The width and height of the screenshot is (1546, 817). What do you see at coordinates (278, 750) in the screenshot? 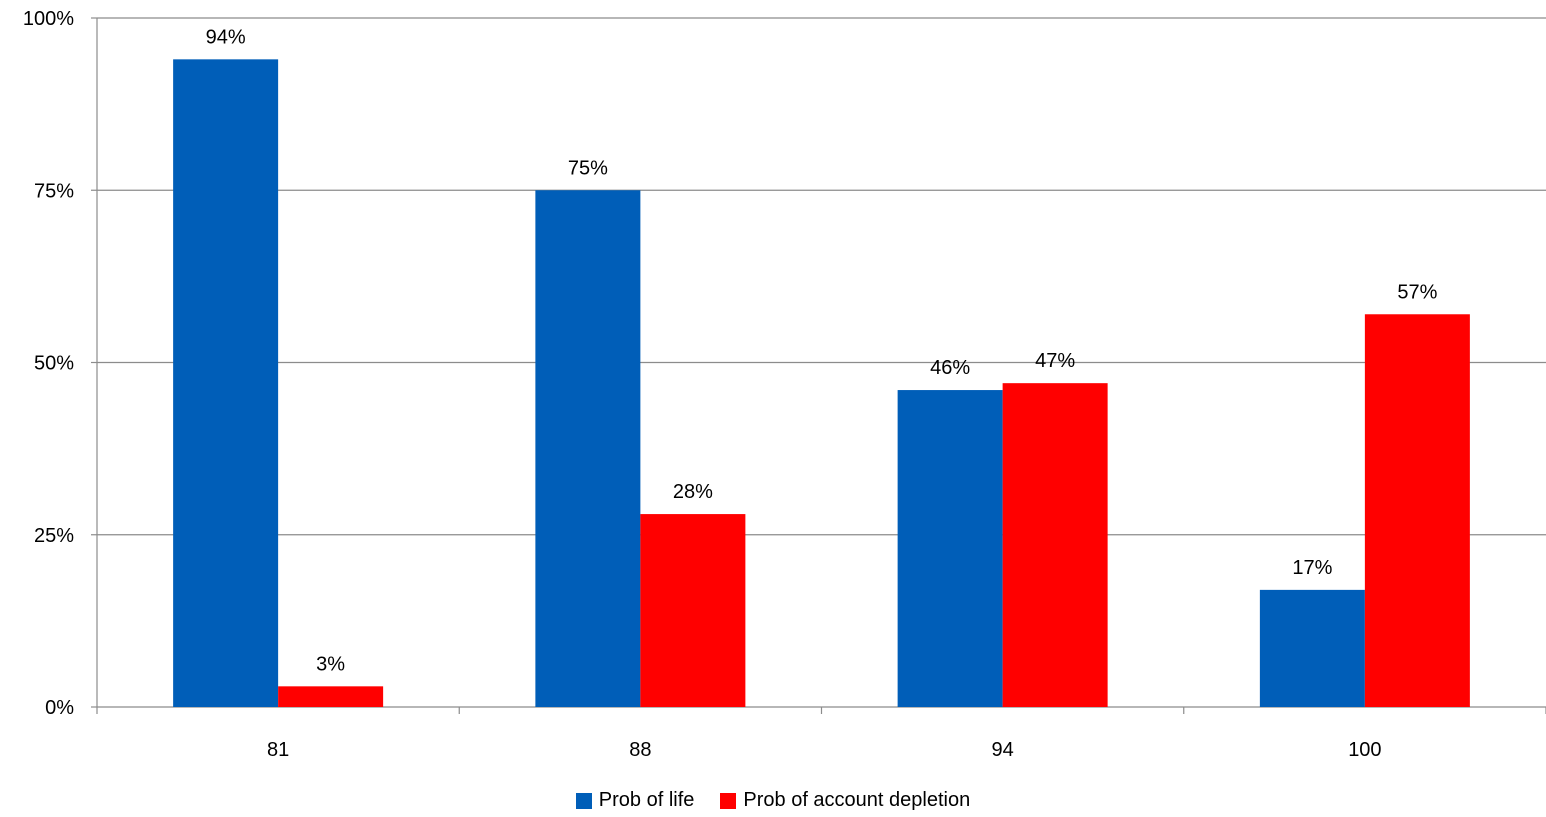
I see `x-tick-label: 81` at bounding box center [278, 750].